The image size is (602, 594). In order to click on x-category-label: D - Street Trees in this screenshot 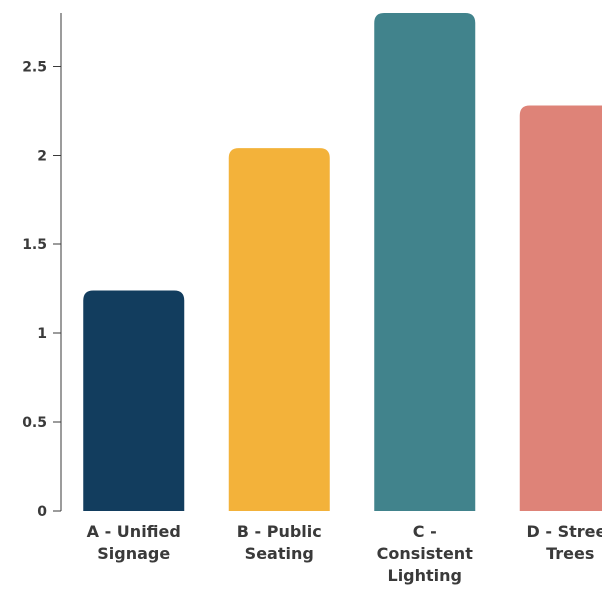, I will do `click(564, 542)`.